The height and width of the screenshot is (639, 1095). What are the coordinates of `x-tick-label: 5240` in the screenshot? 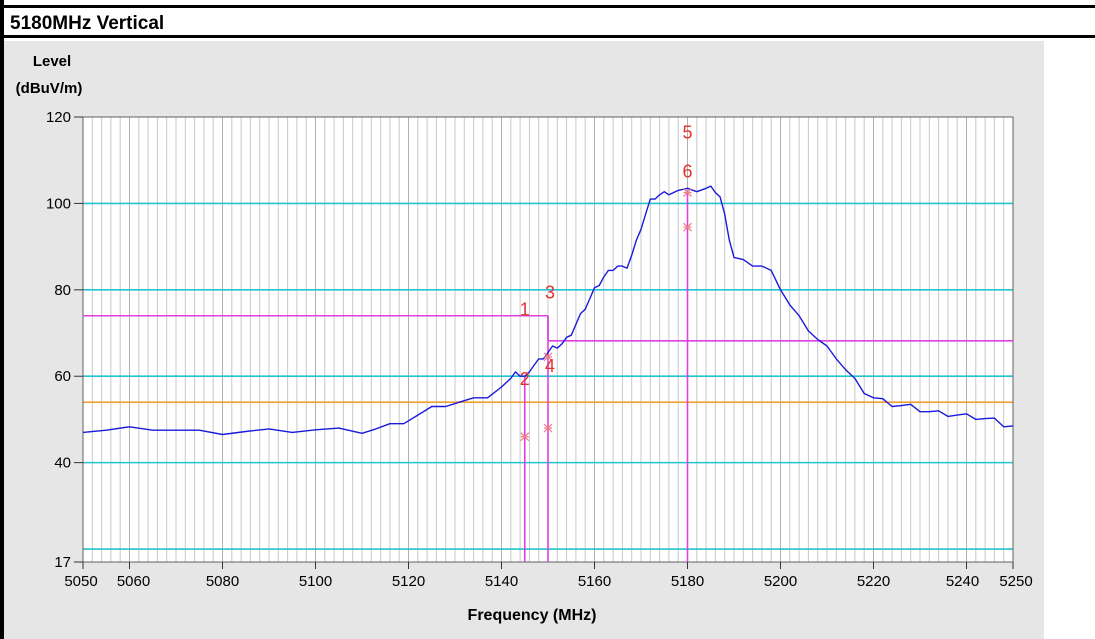 It's located at (962, 581).